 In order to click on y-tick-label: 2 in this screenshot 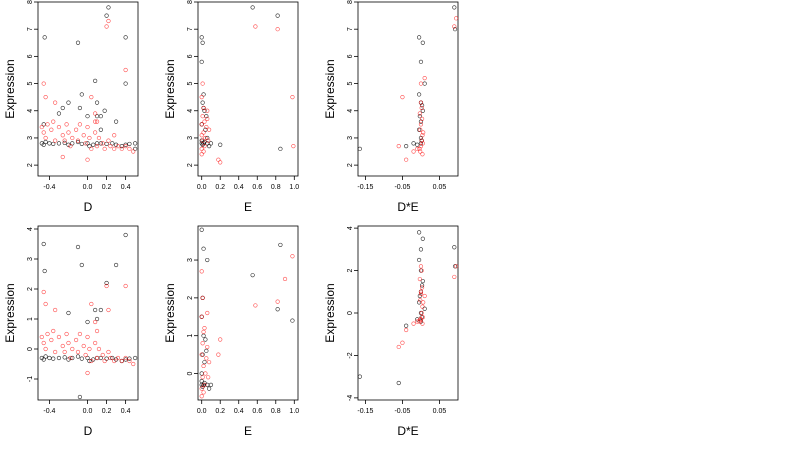, I will do `click(350, 165)`.